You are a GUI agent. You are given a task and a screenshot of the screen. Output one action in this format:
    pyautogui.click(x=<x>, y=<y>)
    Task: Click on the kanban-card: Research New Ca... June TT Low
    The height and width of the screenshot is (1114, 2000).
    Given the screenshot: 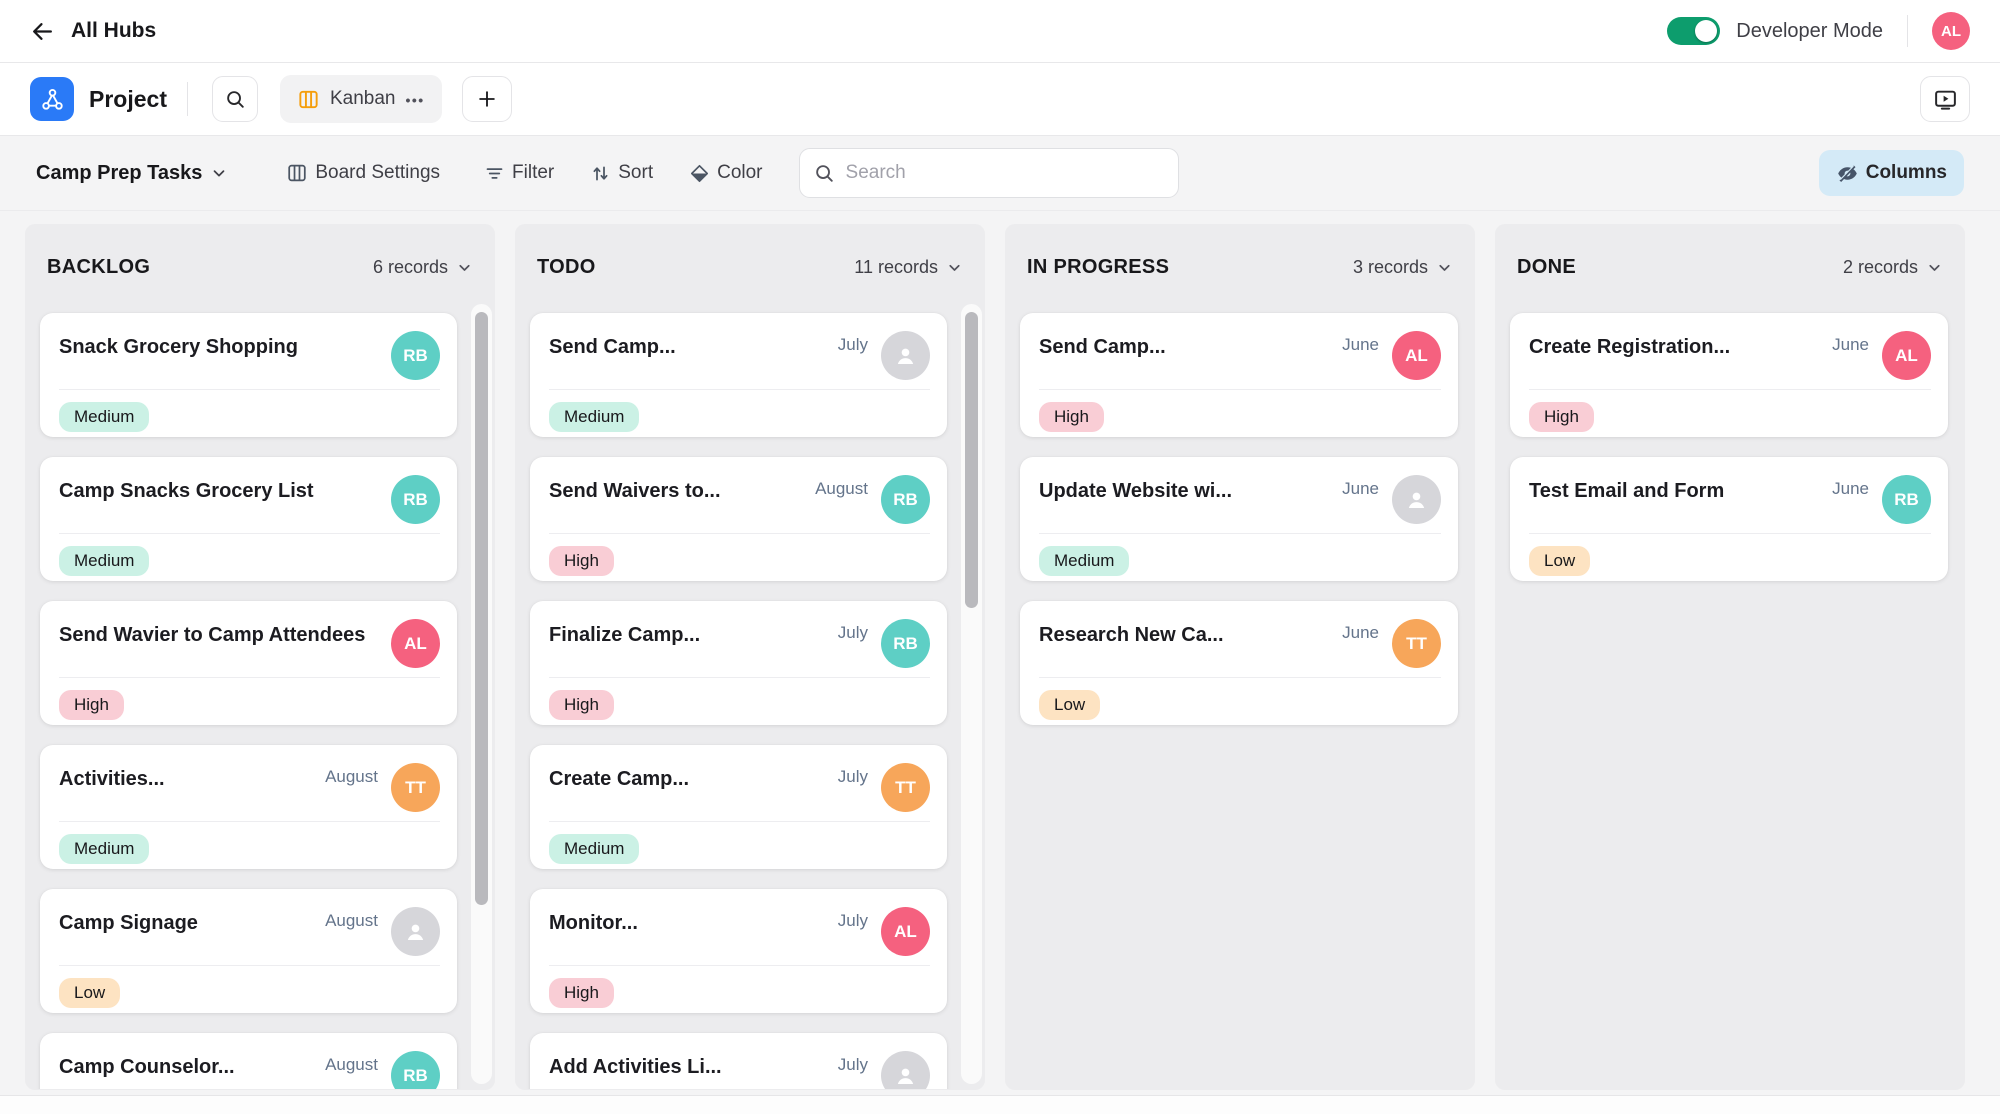 What is the action you would take?
    pyautogui.click(x=1239, y=663)
    